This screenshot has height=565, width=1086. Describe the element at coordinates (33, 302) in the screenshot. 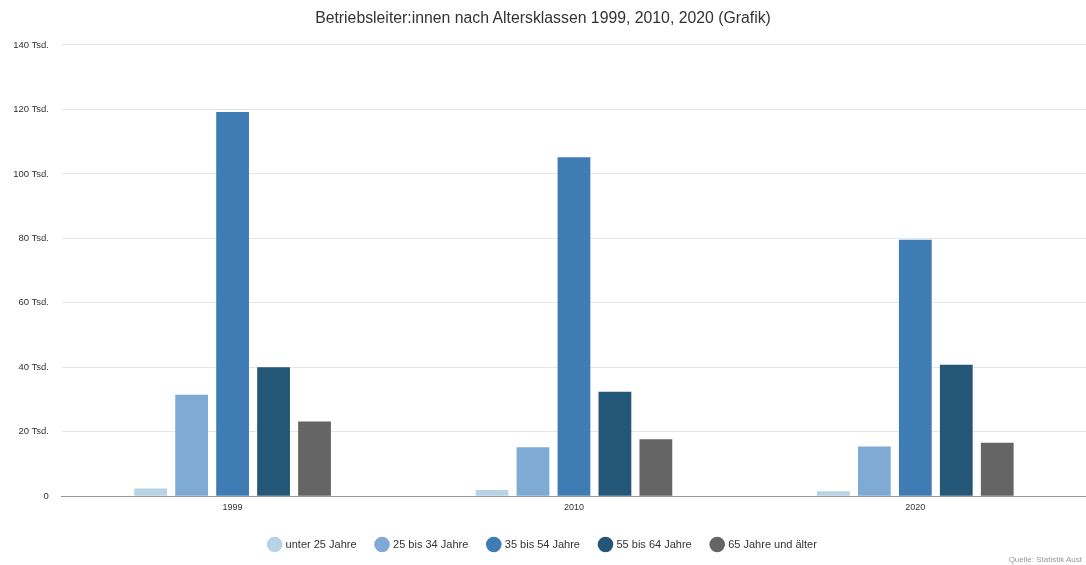

I see `y-tick-label: 60 Tsd.` at that location.